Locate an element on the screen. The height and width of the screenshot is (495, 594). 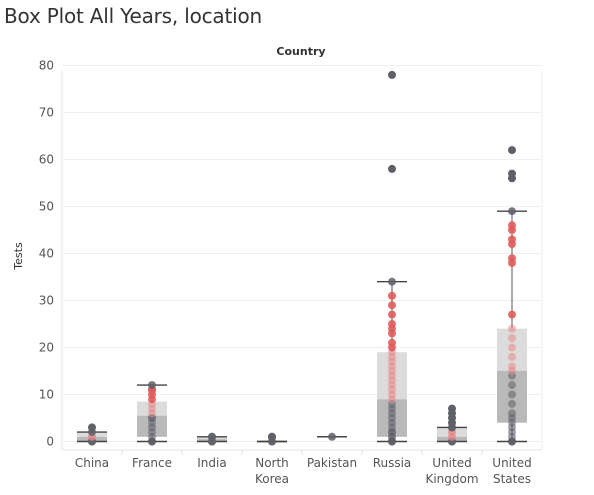
x-tick-label-line: Kingdom is located at coordinates (451, 479).